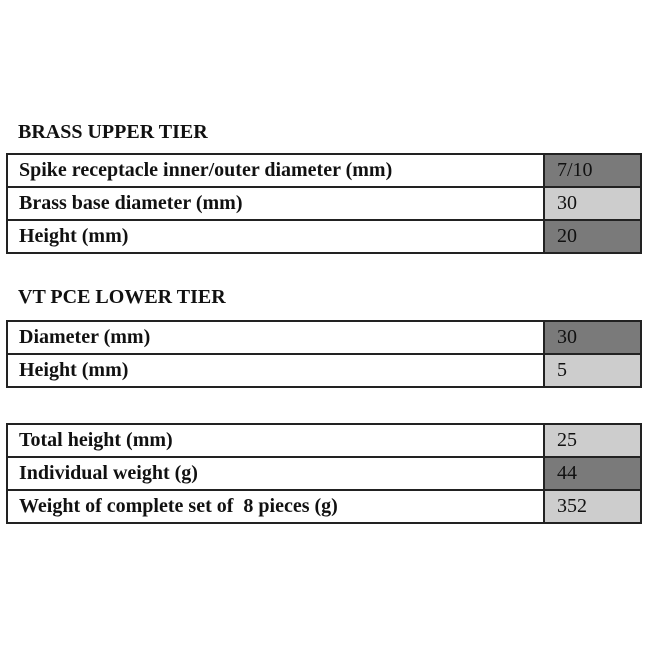 The height and width of the screenshot is (650, 650). Describe the element at coordinates (275, 440) in the screenshot. I see `row-label: Total height (mm)` at that location.